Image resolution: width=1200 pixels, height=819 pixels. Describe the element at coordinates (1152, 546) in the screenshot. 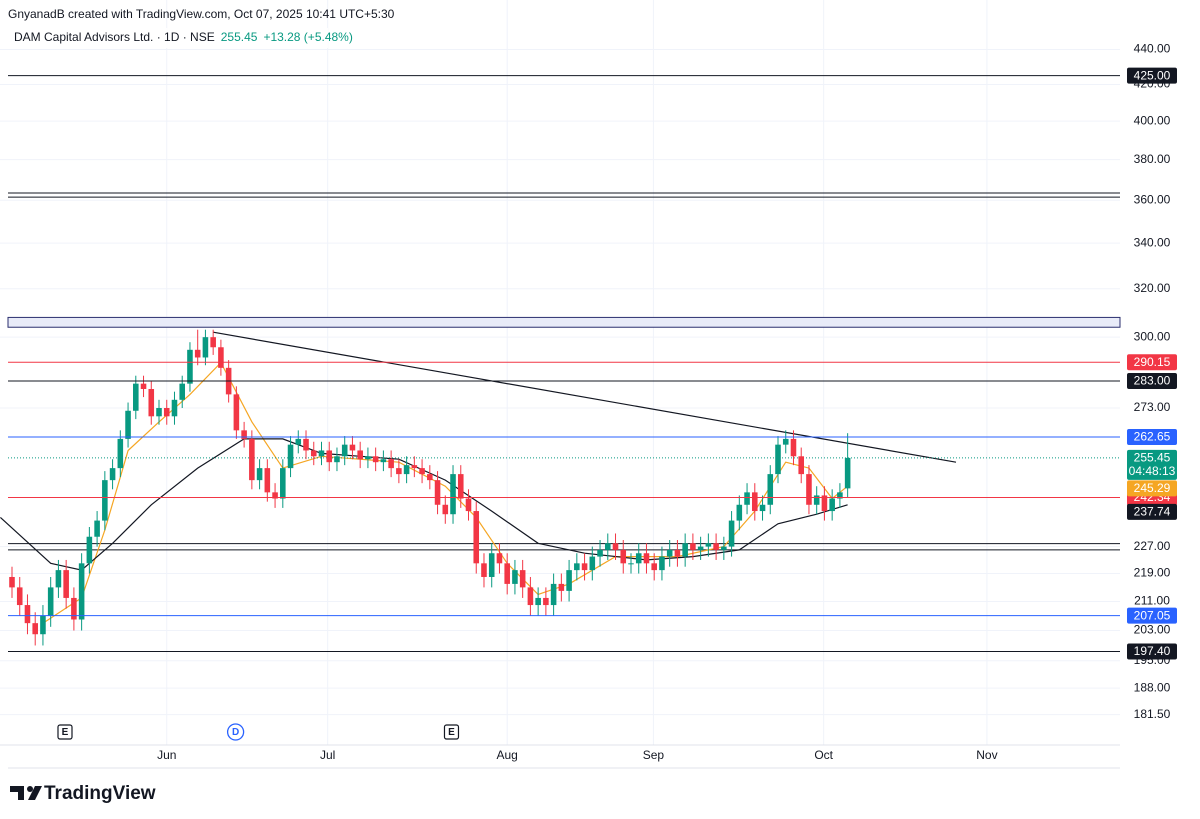

I see `y-tick-label: 227.00` at that location.